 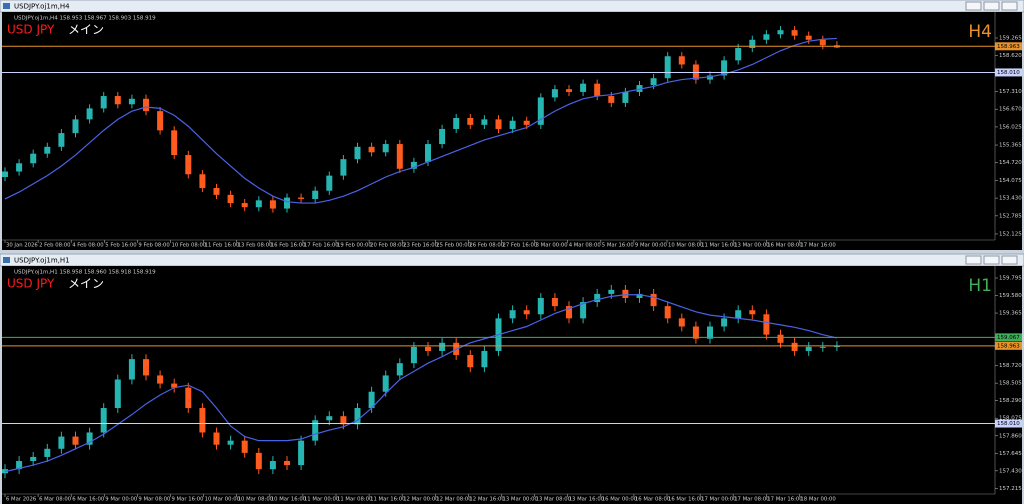 I want to click on y-tick-label: 158.720, so click(x=1010, y=366).